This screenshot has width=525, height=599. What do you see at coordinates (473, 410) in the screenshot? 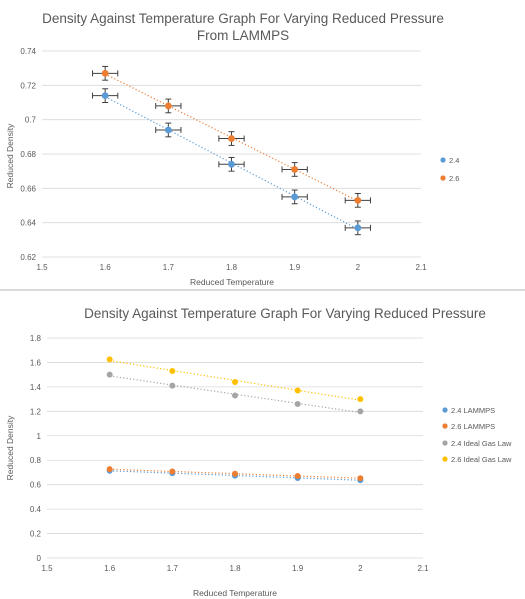
I see `legend-label-2.4-lammps: 2.4 LAMMPS` at bounding box center [473, 410].